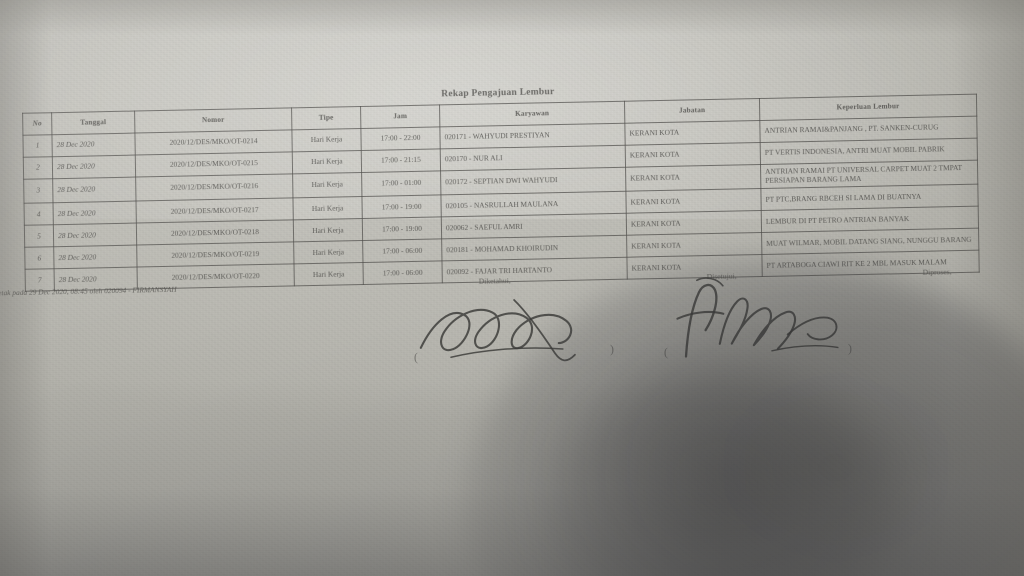 The width and height of the screenshot is (1024, 576). Describe the element at coordinates (757, 317) in the screenshot. I see `handwritten-signature-disetujui` at that location.